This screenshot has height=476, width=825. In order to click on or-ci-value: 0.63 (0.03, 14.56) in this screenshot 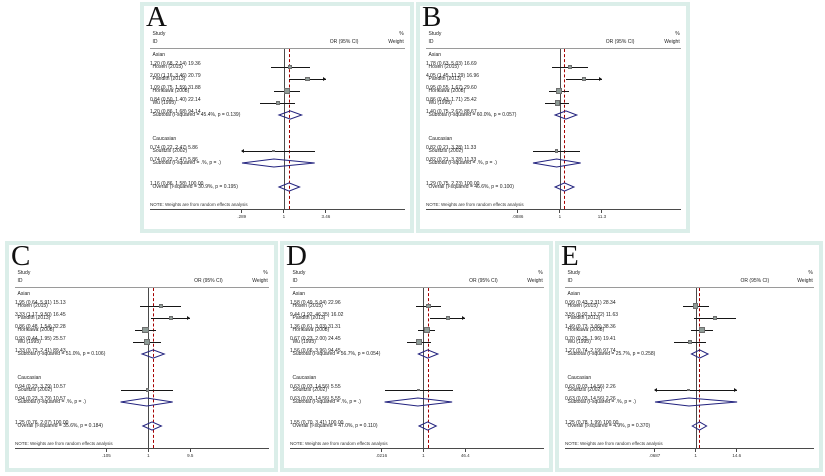, I will do `click(310, 387)`.